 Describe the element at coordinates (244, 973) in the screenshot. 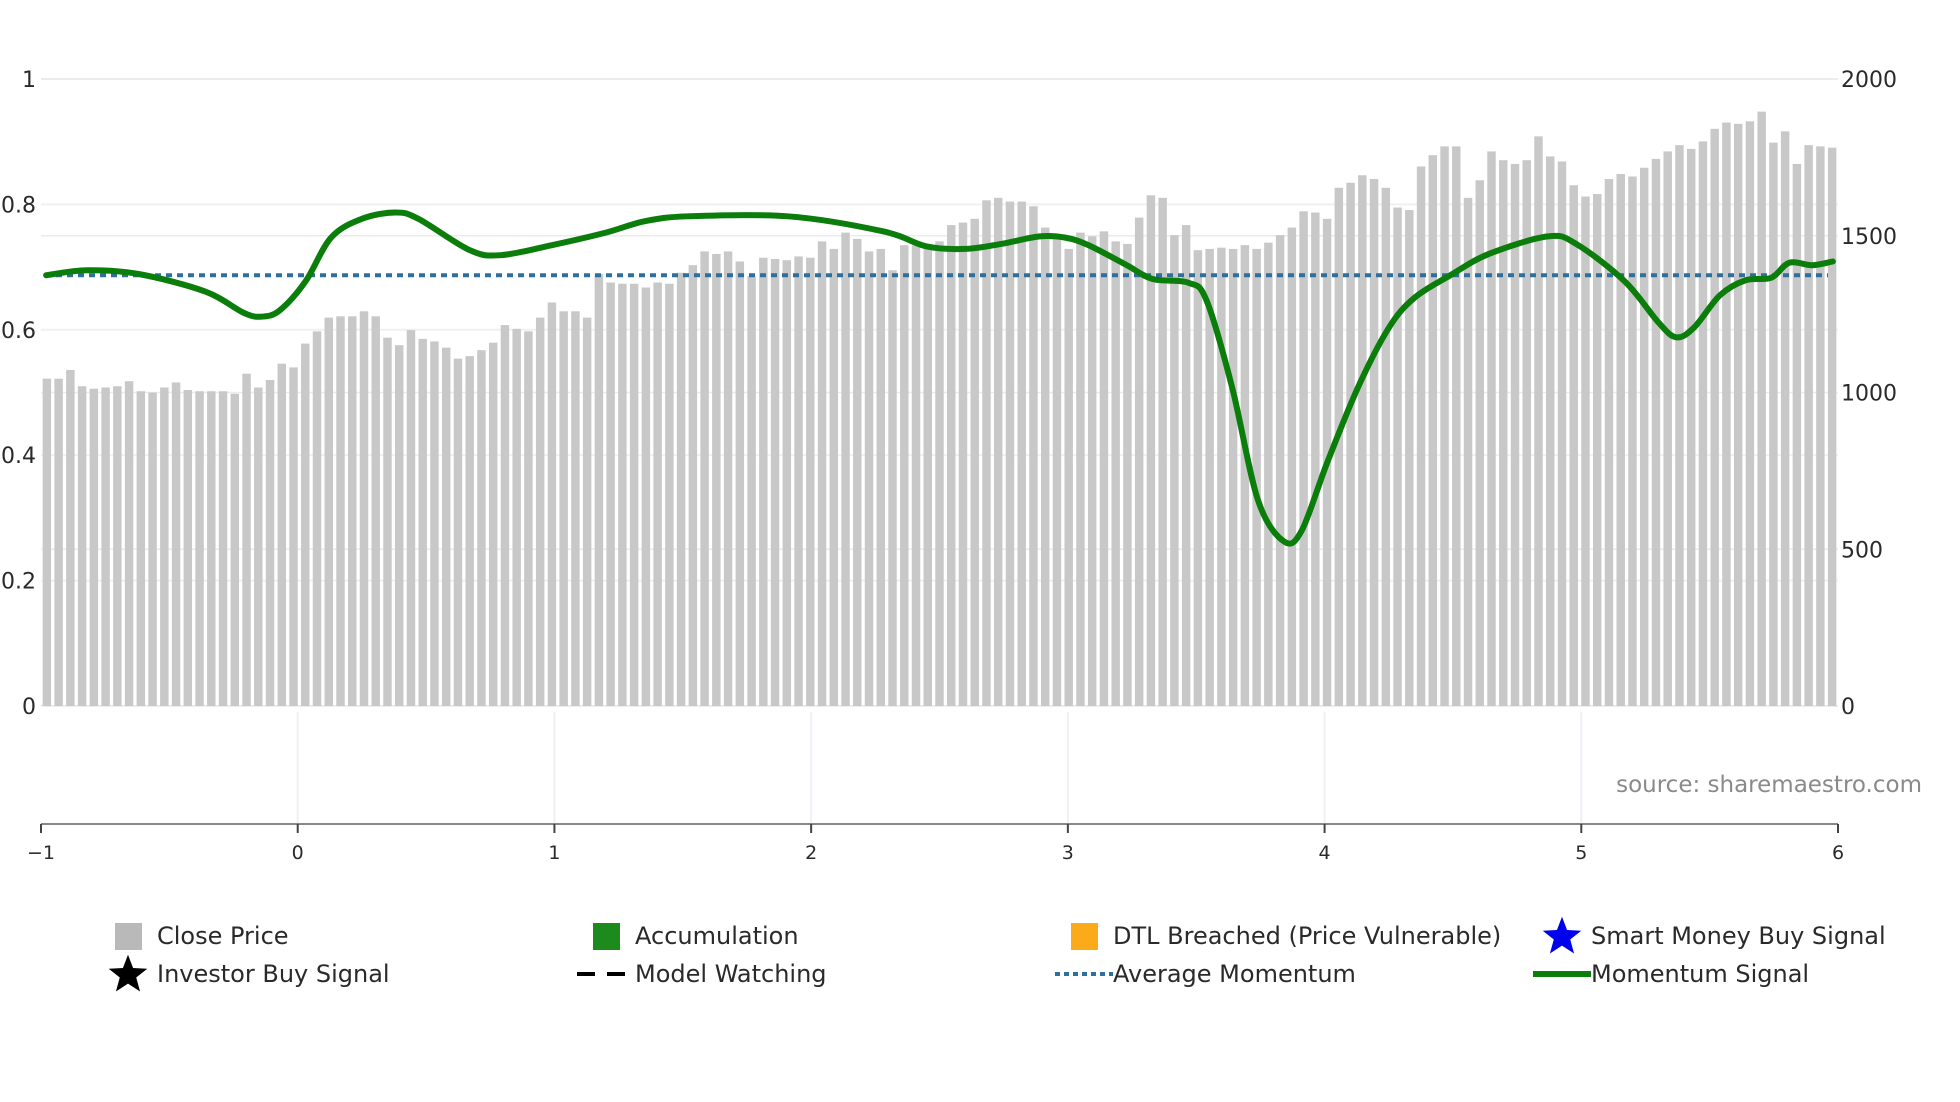

I see `legend-item-investor-buy-signal: Investor Buy Signal` at that location.